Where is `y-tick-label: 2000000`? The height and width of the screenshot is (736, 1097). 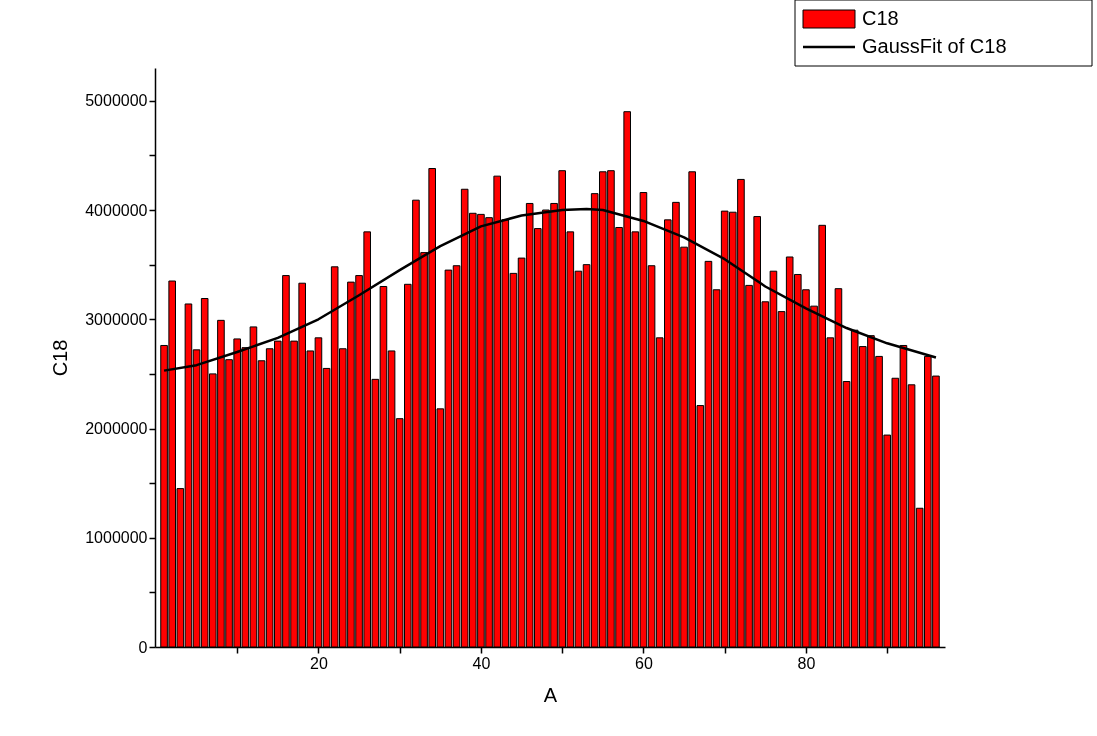
y-tick-label: 2000000 is located at coordinates (116, 429).